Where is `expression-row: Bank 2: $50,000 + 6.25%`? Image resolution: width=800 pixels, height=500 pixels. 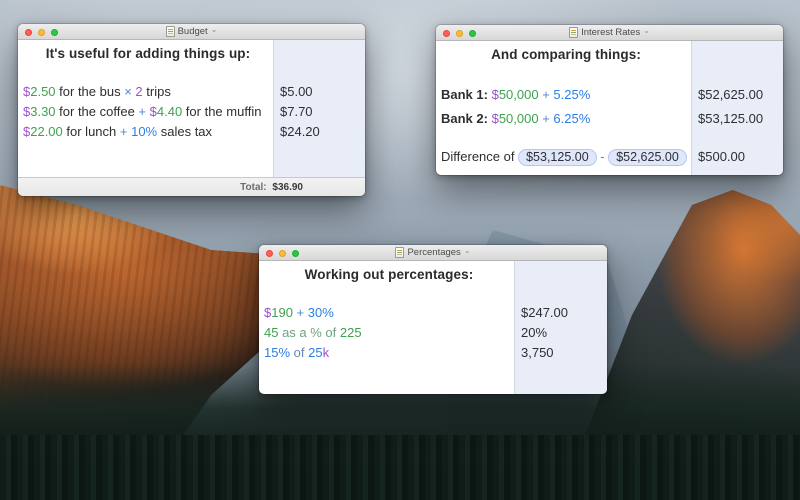
expression-row: Bank 2: $50,000 + 6.25% is located at coordinates (566, 119).